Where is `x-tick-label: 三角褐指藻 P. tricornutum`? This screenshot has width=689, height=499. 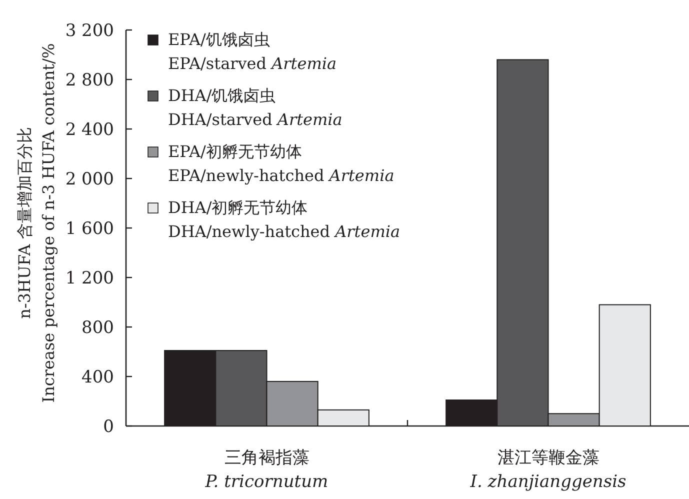 x-tick-label: 三角褐指藻 P. tricornutum is located at coordinates (266, 470).